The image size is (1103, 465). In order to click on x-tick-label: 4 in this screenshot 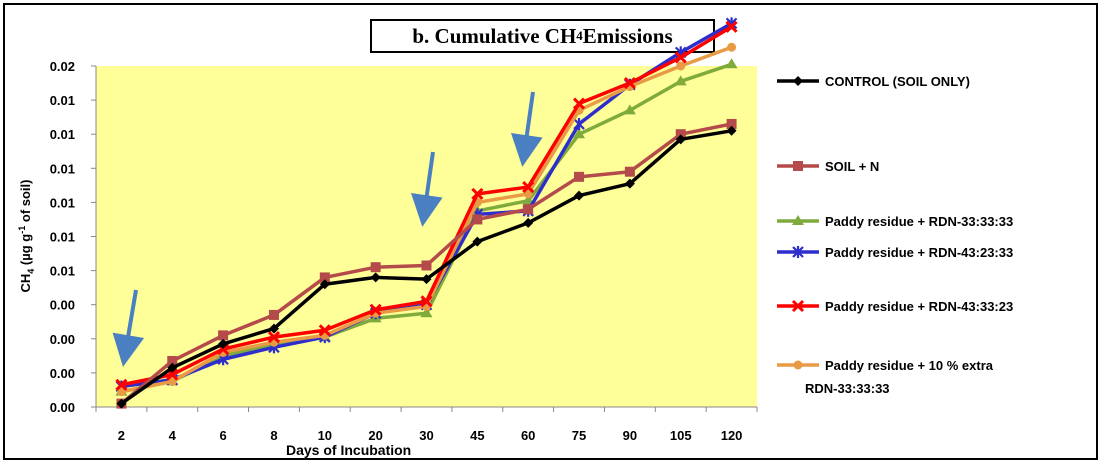, I will do `click(173, 435)`.